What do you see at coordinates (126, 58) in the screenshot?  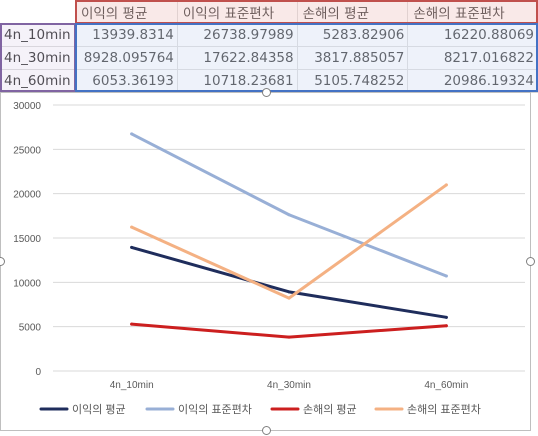 I see `value-cell: 8928.095764` at bounding box center [126, 58].